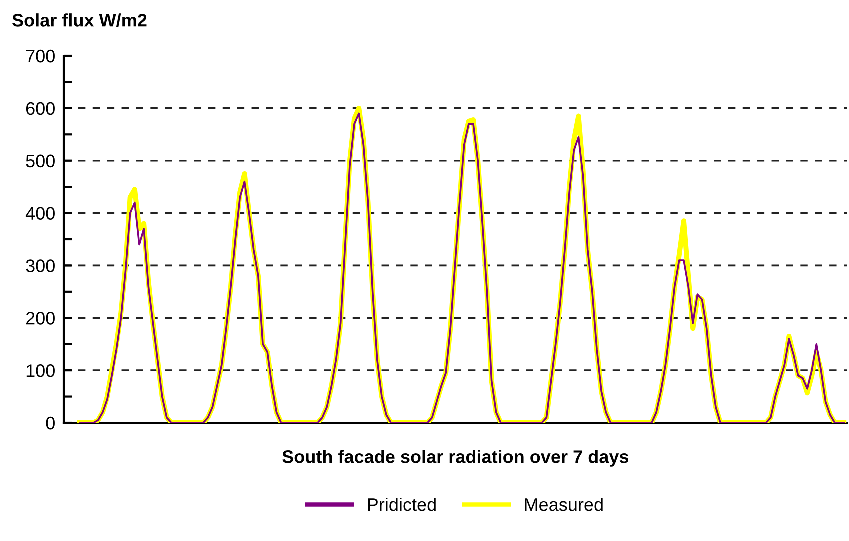  Describe the element at coordinates (40, 371) in the screenshot. I see `y-tick-label: 100` at that location.